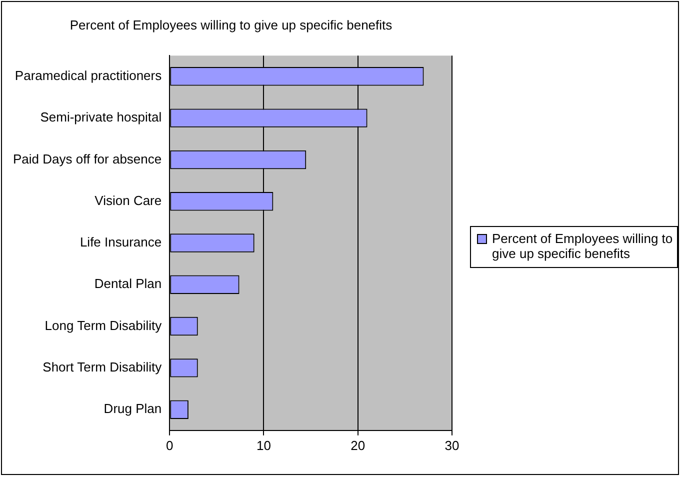 This screenshot has width=680, height=477. I want to click on y-tick-label: Vision Care, so click(128, 200).